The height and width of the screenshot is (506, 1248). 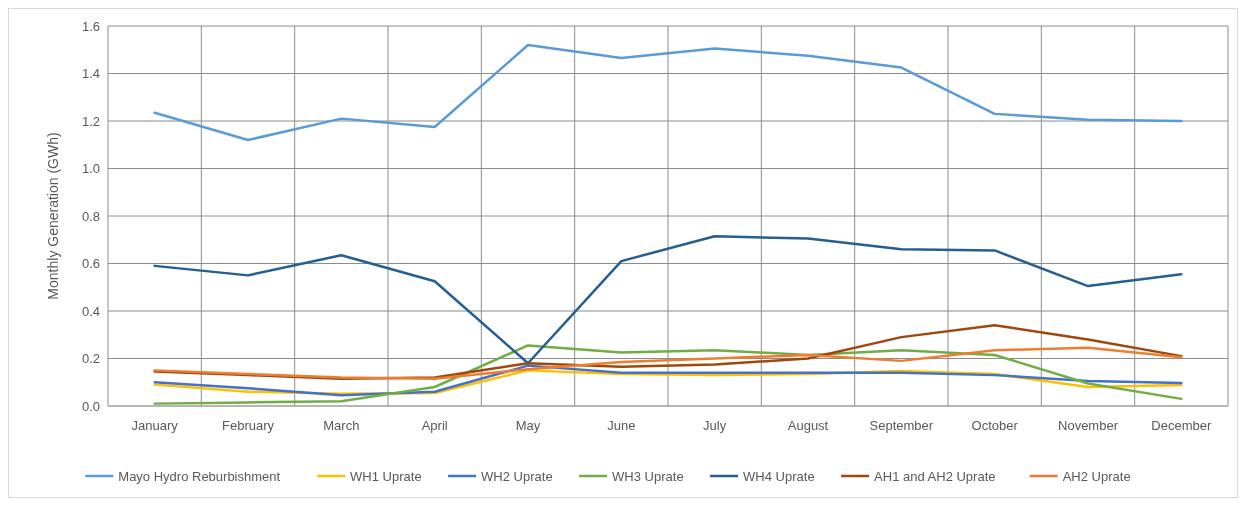 I want to click on y-tick-label: 0.0, so click(x=90, y=406).